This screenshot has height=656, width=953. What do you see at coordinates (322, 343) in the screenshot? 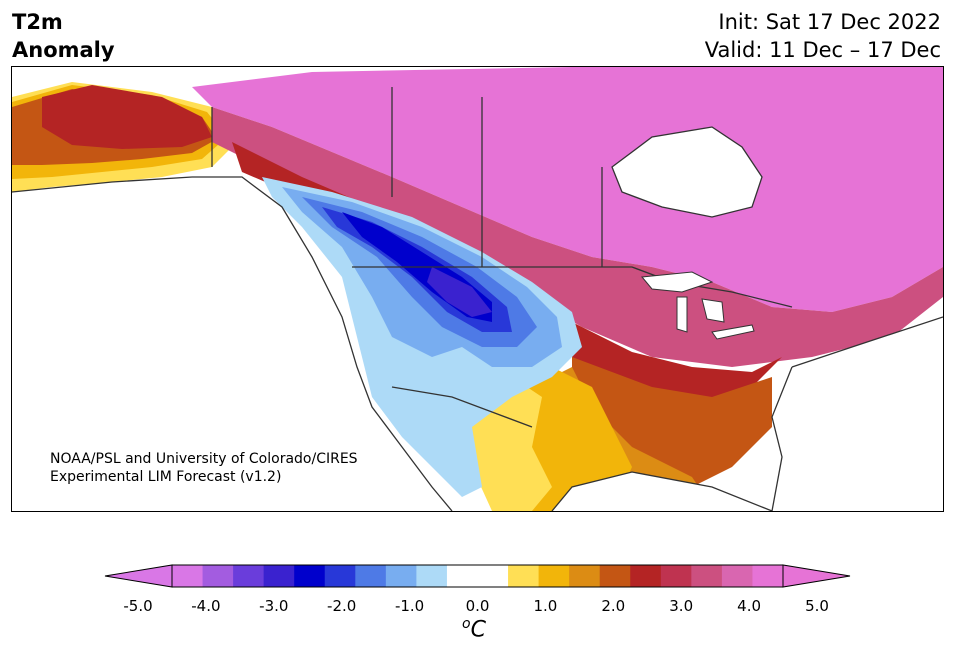
I see `coastline-west` at bounding box center [322, 343].